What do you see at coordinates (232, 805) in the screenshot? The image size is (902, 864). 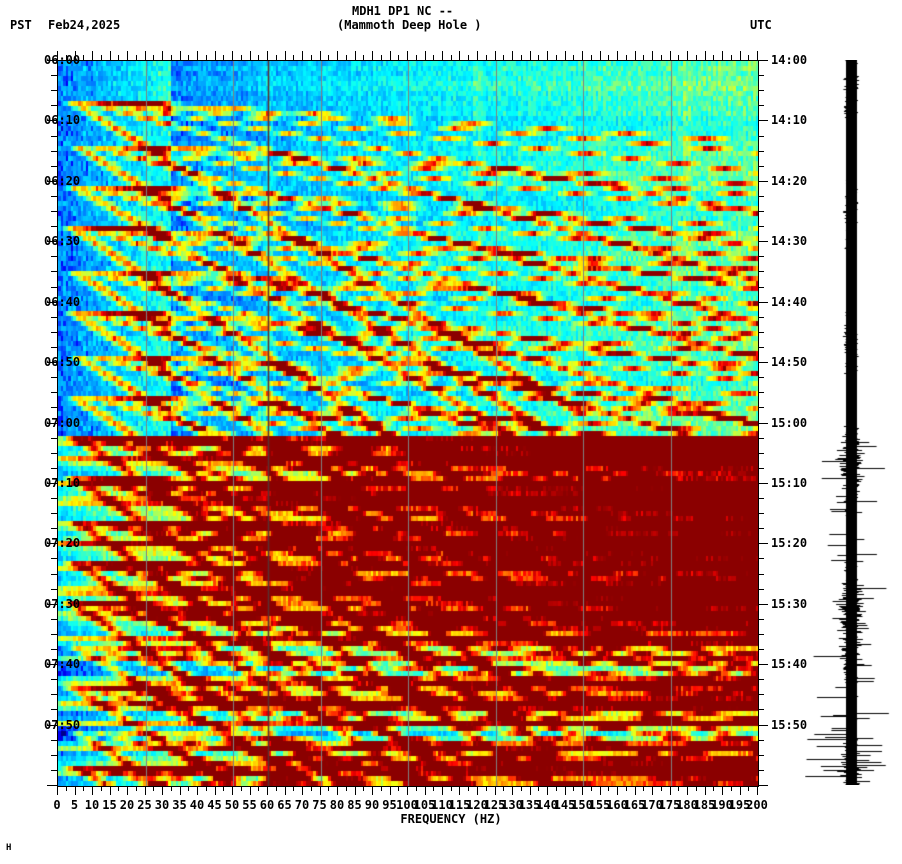 I see `x-axis-label-50: 50` at bounding box center [232, 805].